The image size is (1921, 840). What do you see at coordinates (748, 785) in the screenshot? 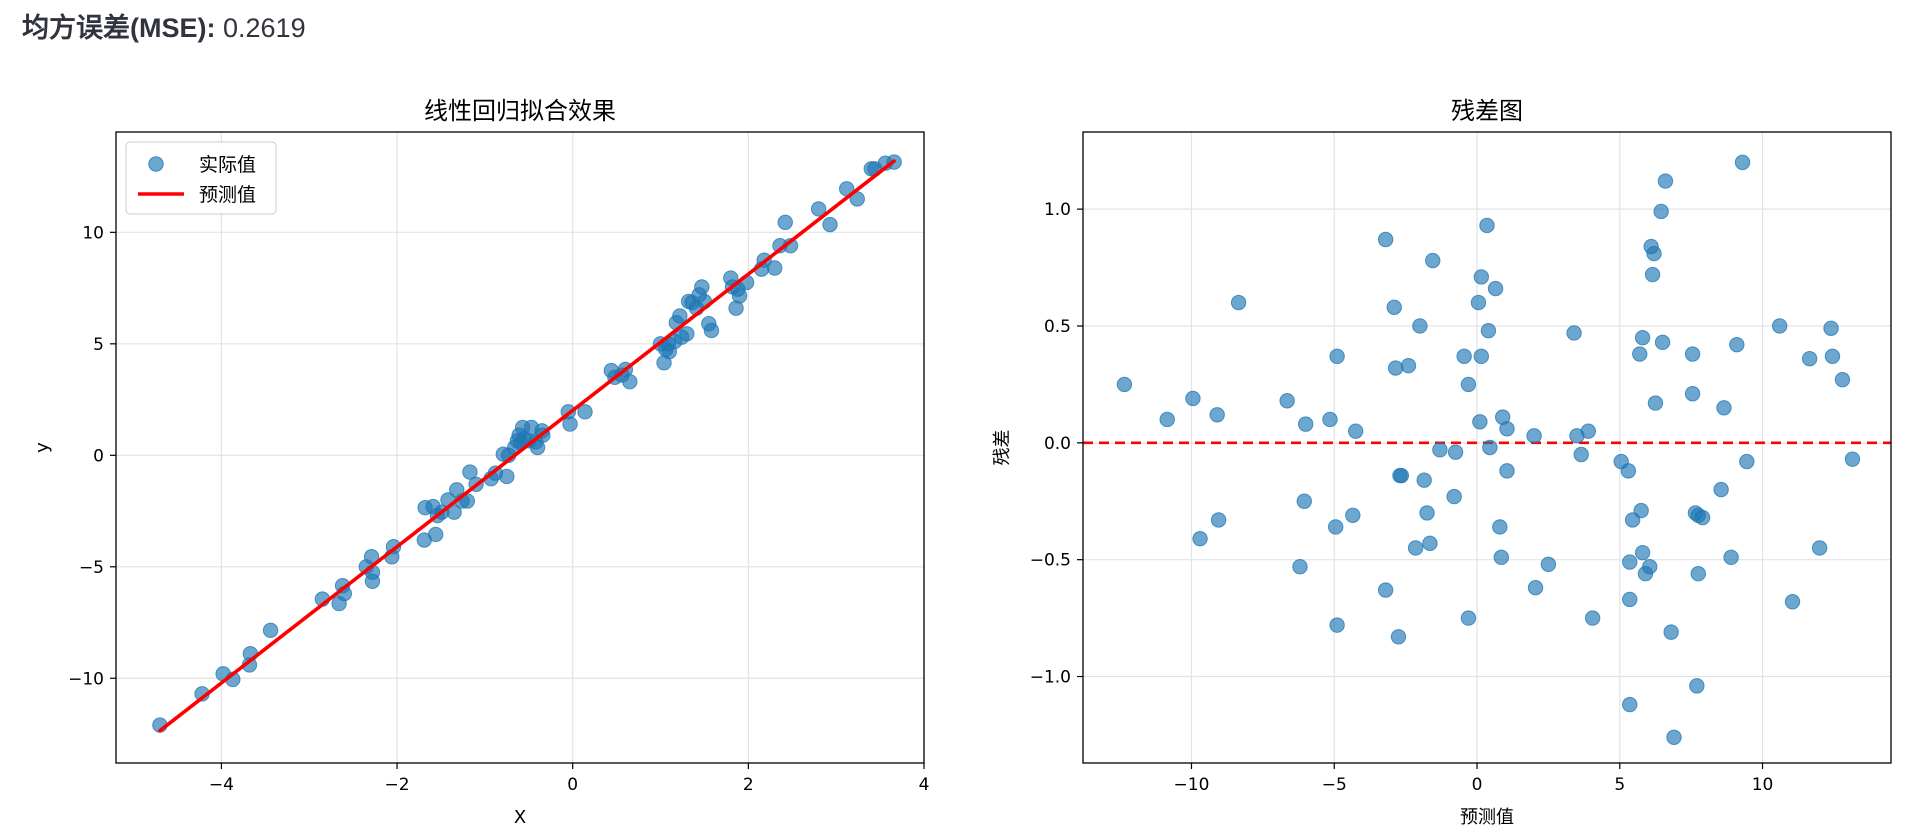
I see `x-tick-label: 2` at bounding box center [748, 785].